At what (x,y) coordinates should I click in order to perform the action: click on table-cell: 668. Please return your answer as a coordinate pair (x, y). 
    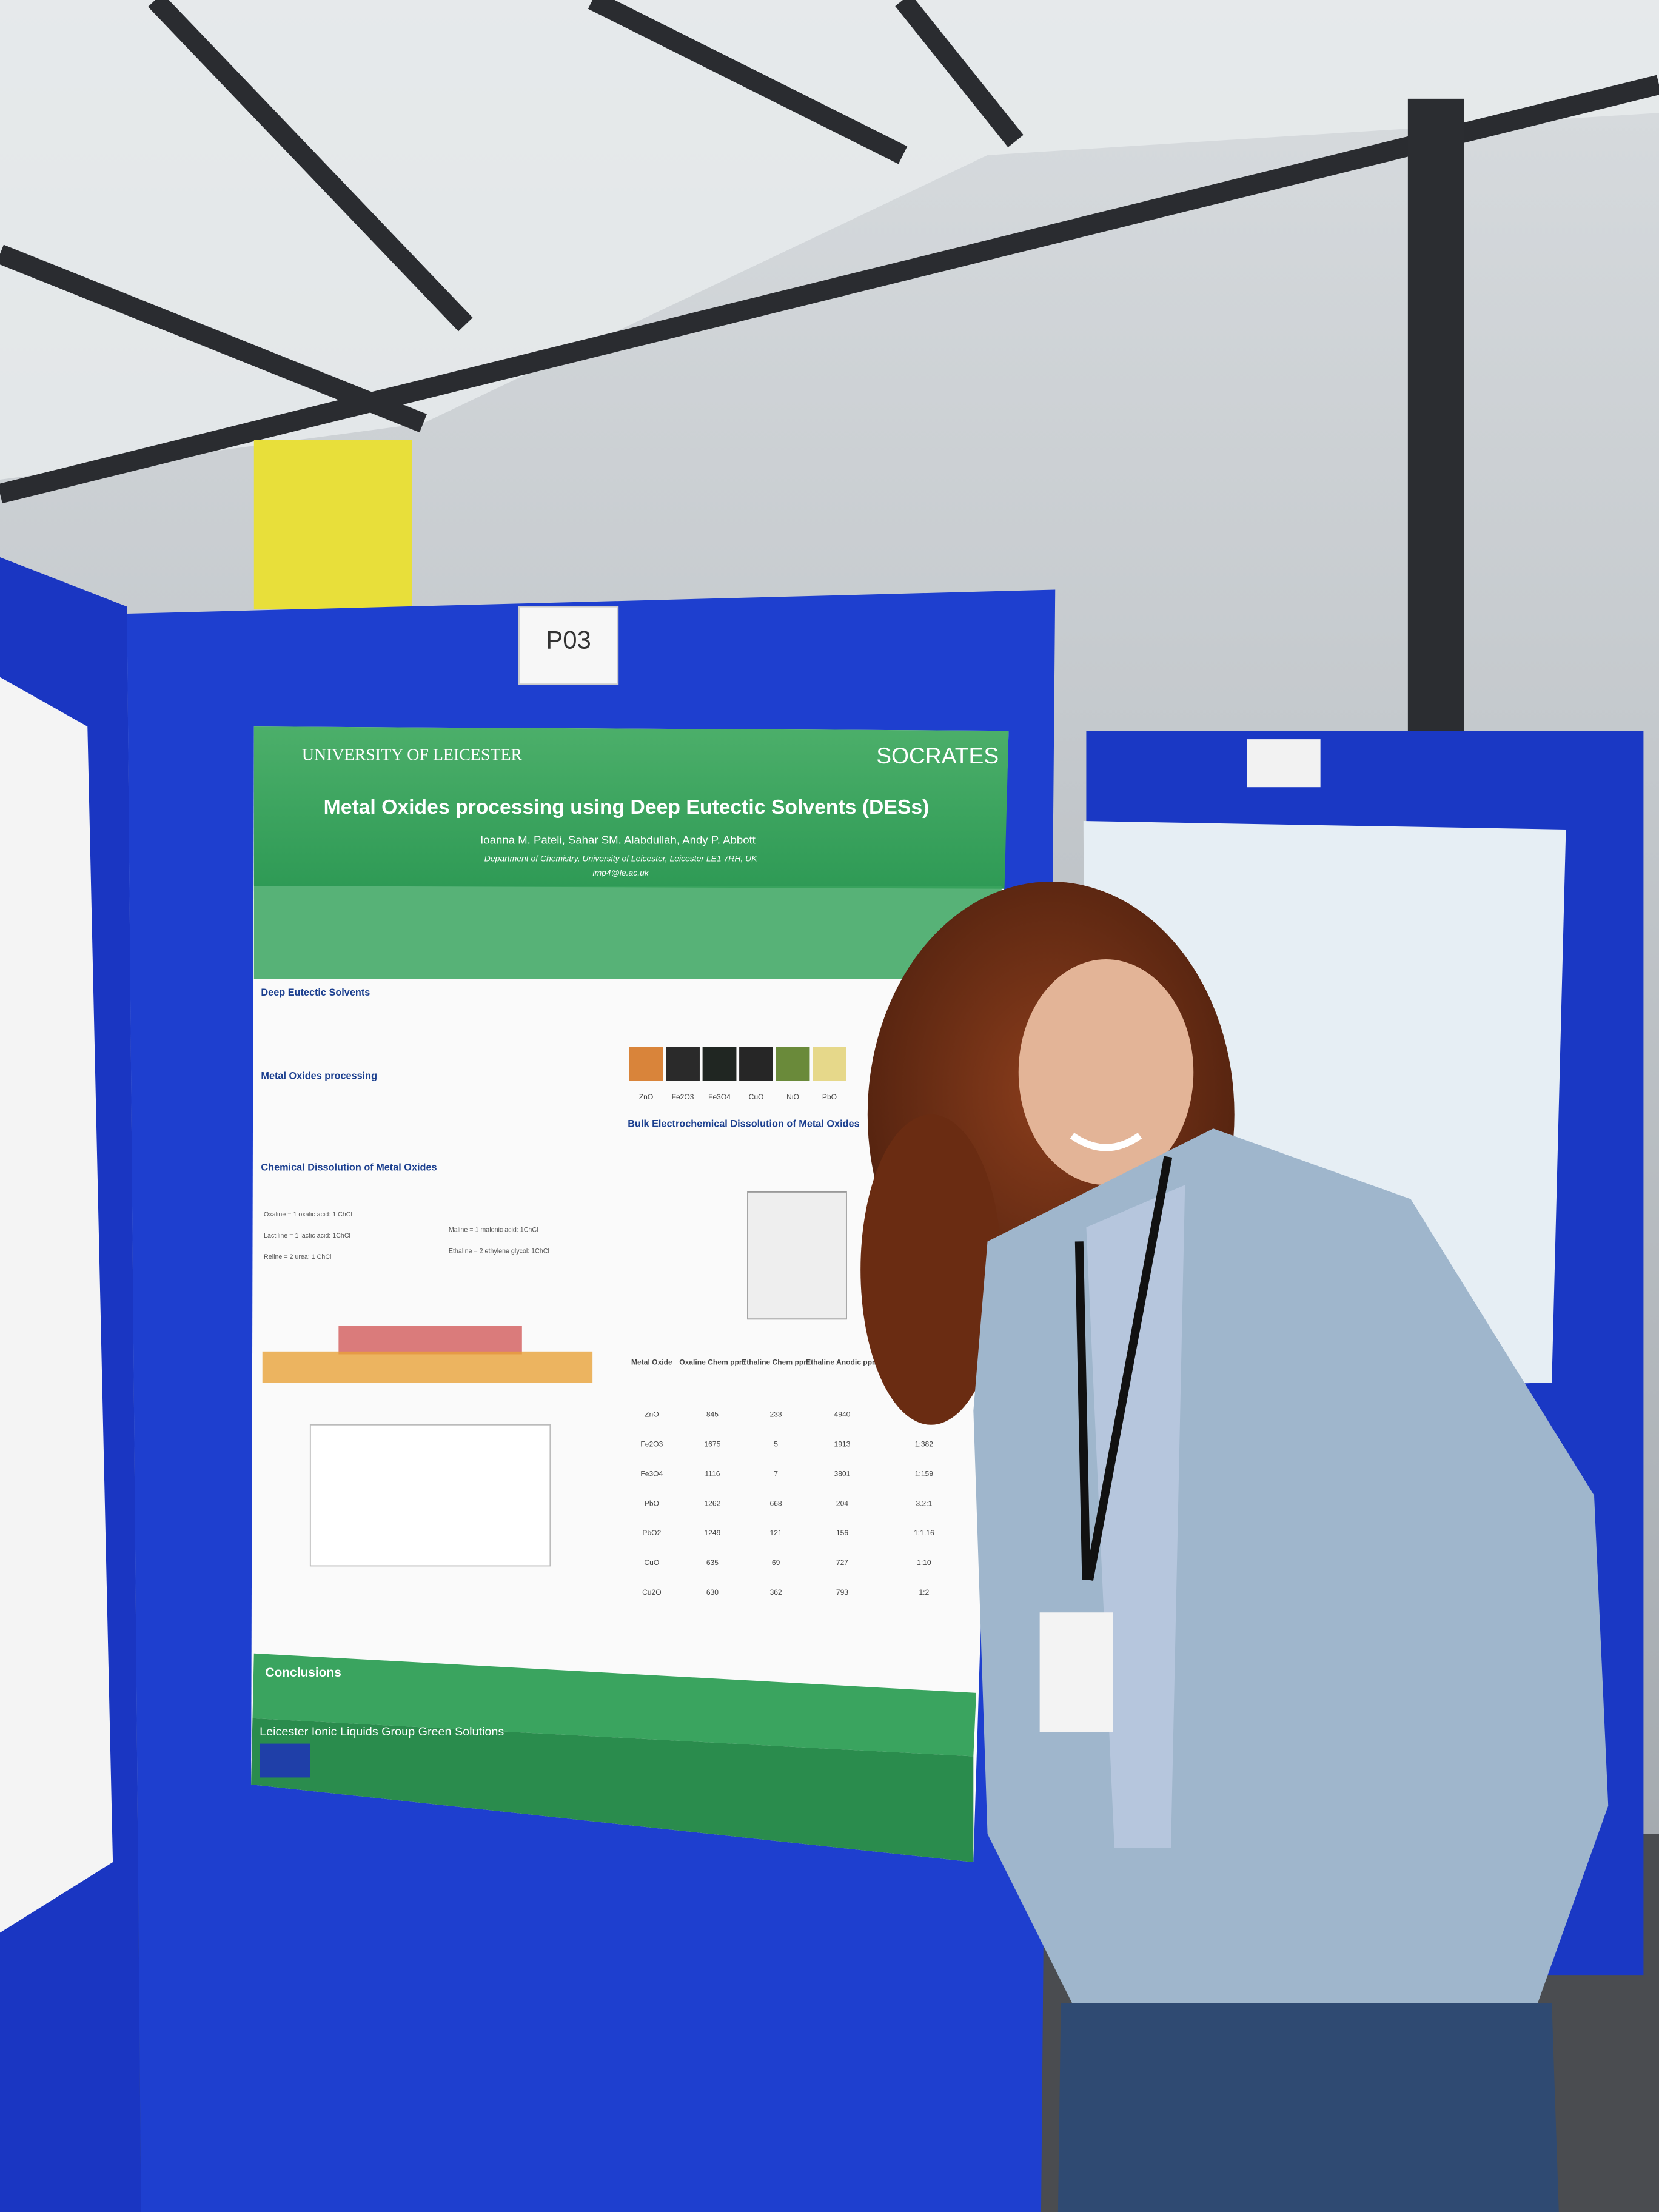
    Looking at the image, I should click on (776, 1503).